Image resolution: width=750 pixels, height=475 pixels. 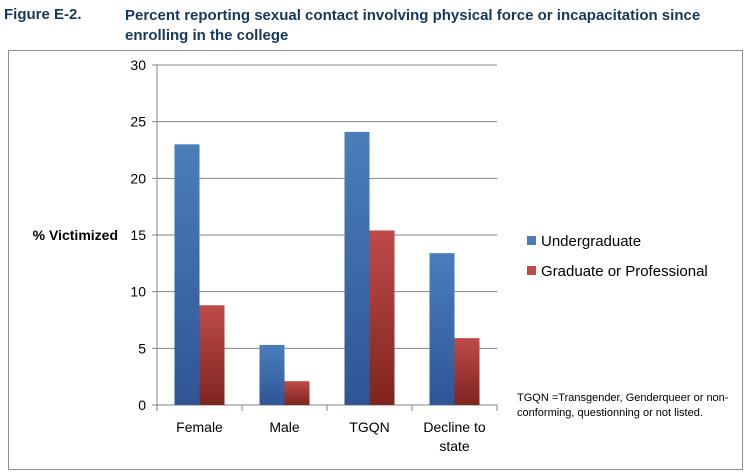 I want to click on y-tick-label: 20, so click(x=138, y=178).